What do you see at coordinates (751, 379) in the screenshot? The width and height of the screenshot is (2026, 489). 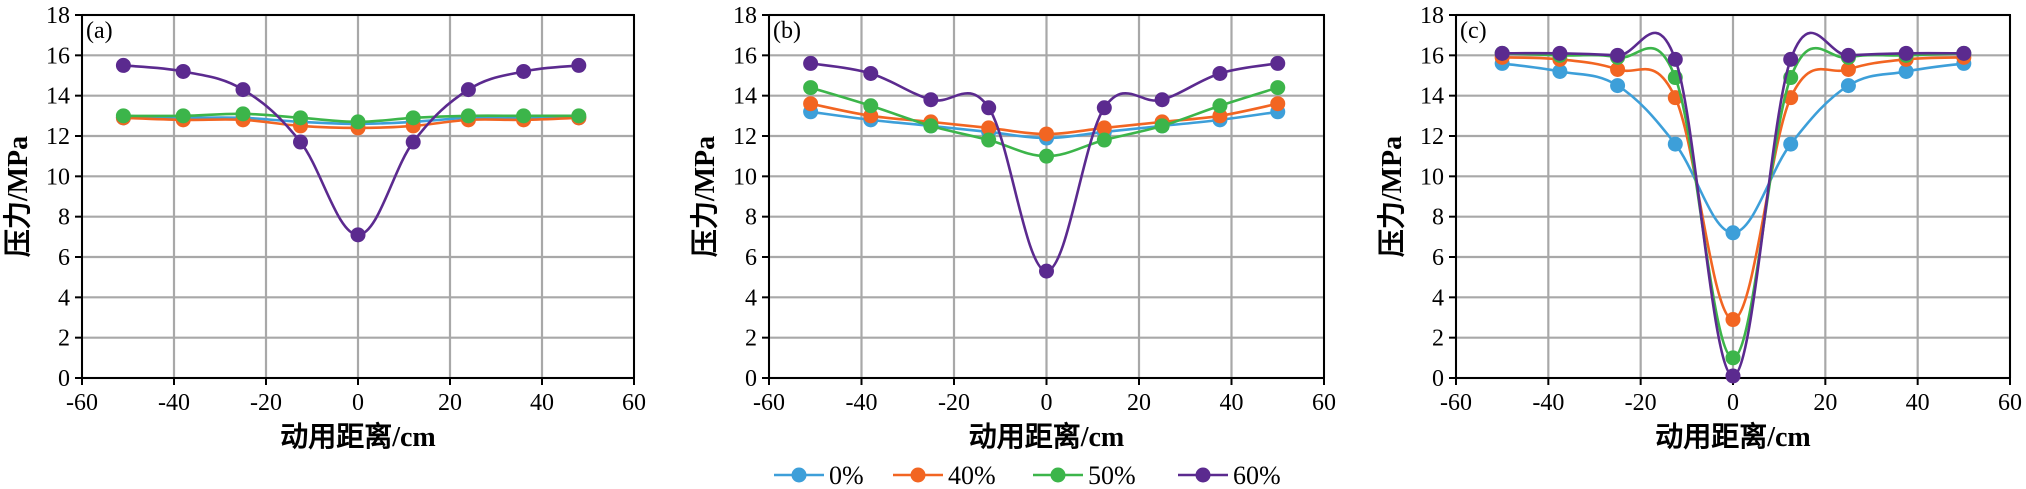 I see `y-tick-label: 0` at bounding box center [751, 379].